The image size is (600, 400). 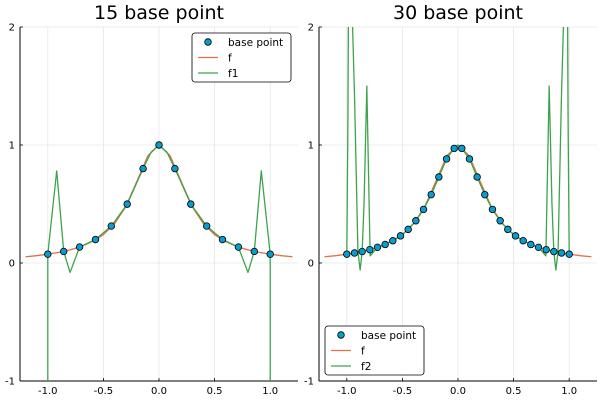 I want to click on chart-title: 15 base point, so click(x=159, y=13).